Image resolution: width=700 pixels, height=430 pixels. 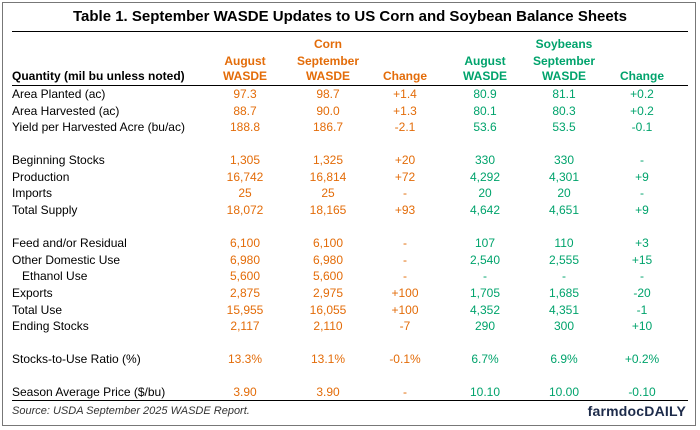 I want to click on soy-september-cell: 53.5, so click(x=564, y=127).